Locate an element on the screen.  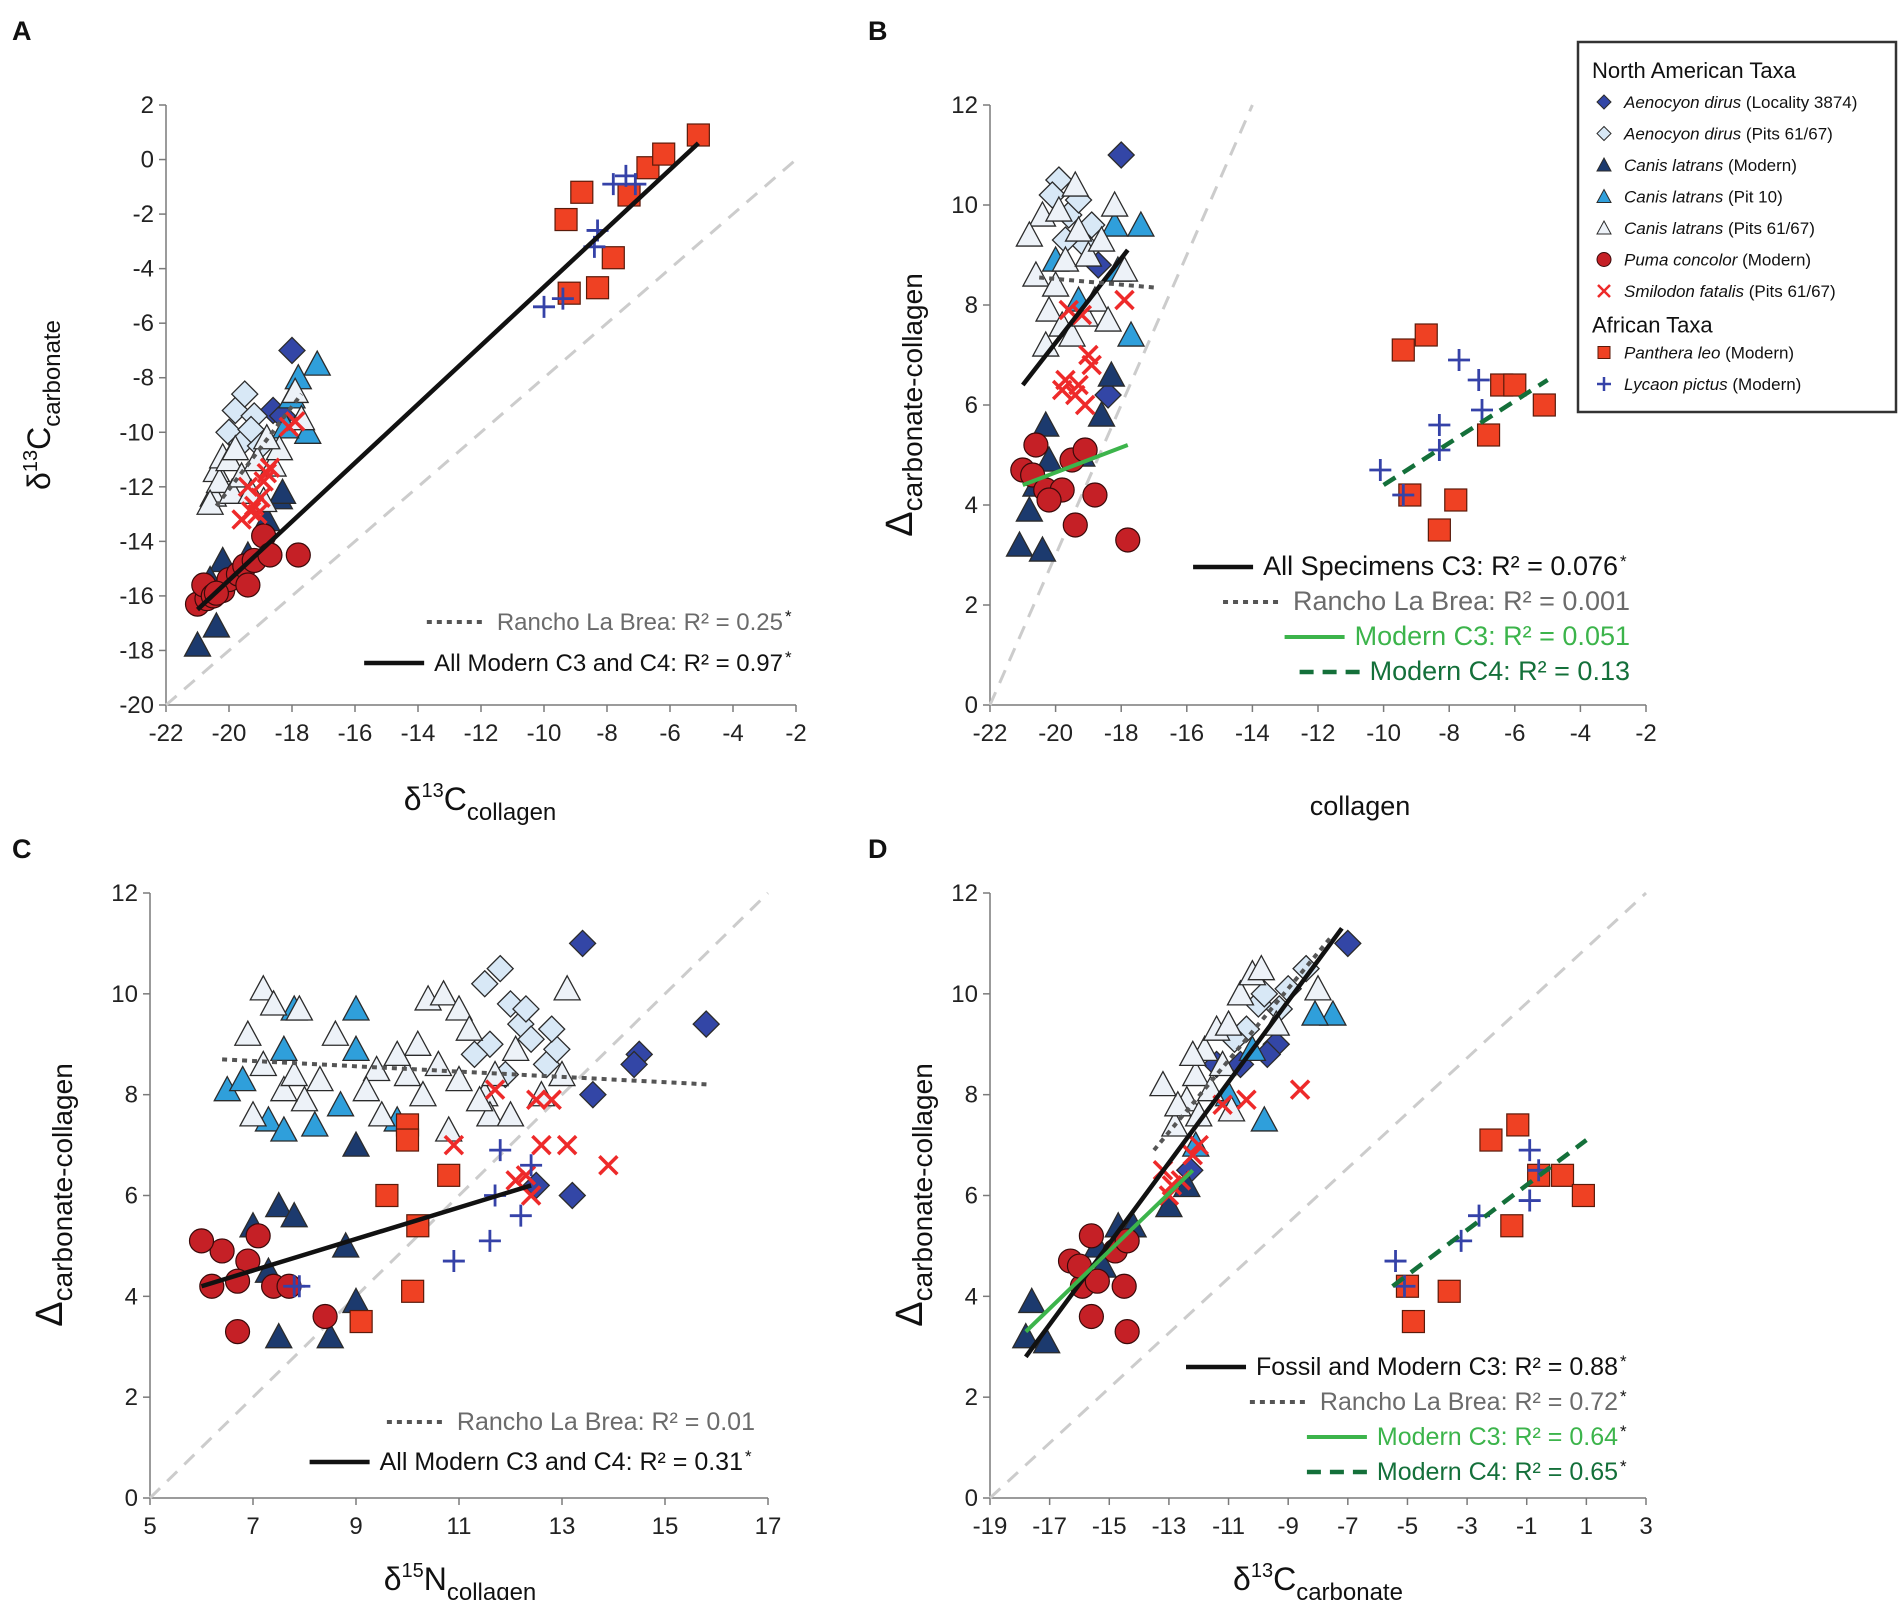
legend-label-aenocyon_pits: Aenocyon dirus (Pits 61/67) is located at coordinates (1728, 134).